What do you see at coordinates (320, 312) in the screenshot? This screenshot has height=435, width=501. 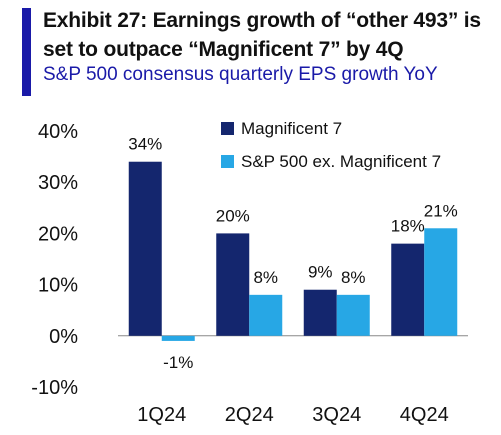 I see `bar-magnificent-7-3q24` at bounding box center [320, 312].